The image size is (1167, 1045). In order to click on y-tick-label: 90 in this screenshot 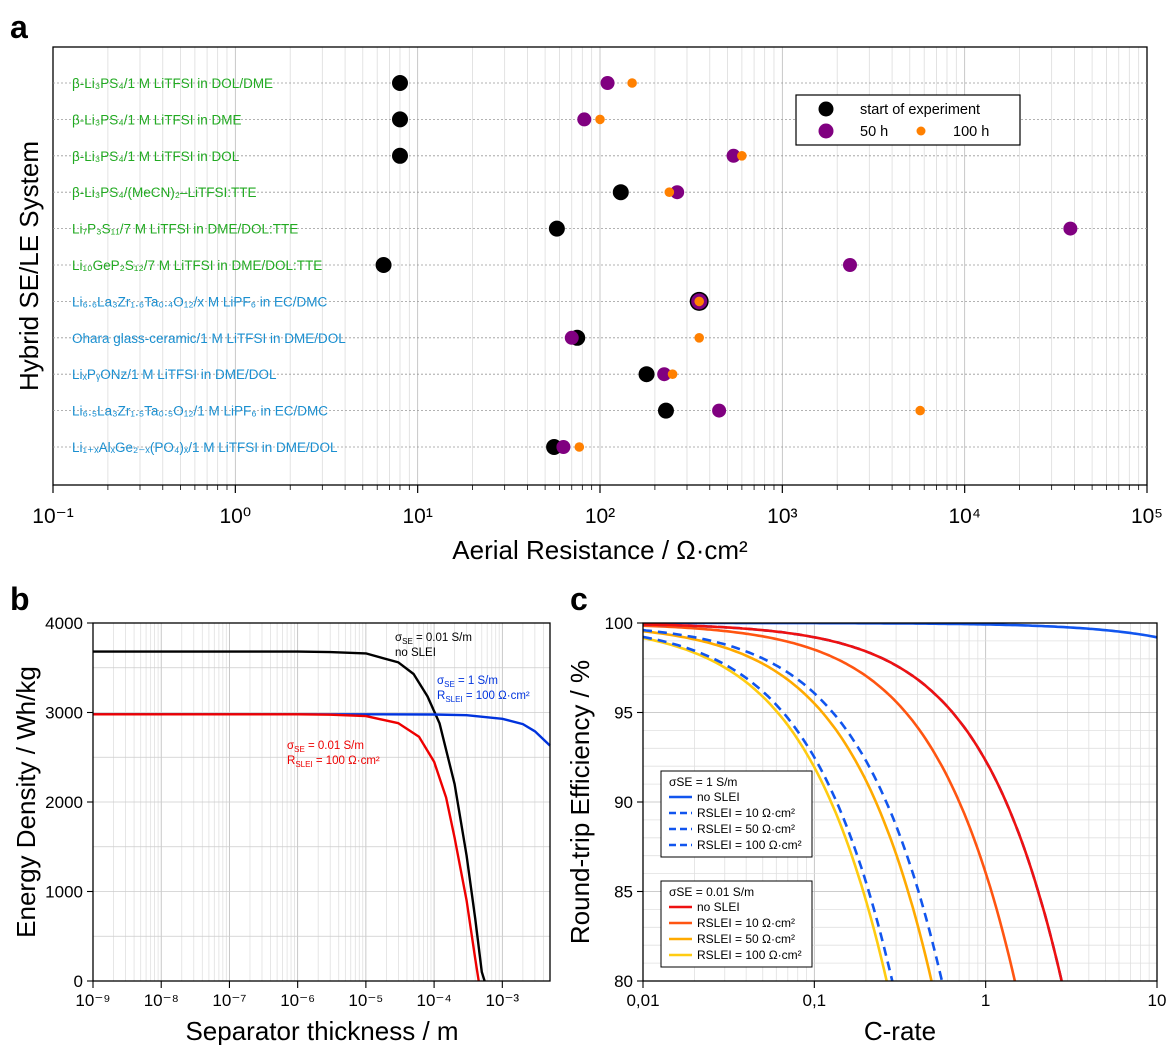, I will do `click(623, 802)`.